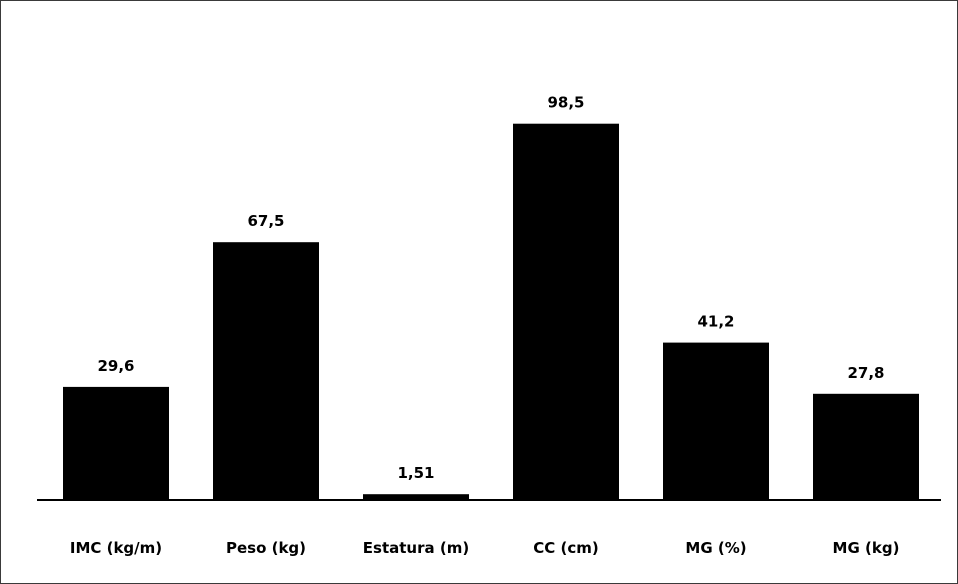  I want to click on category-label-4: MG (%), so click(715, 548).